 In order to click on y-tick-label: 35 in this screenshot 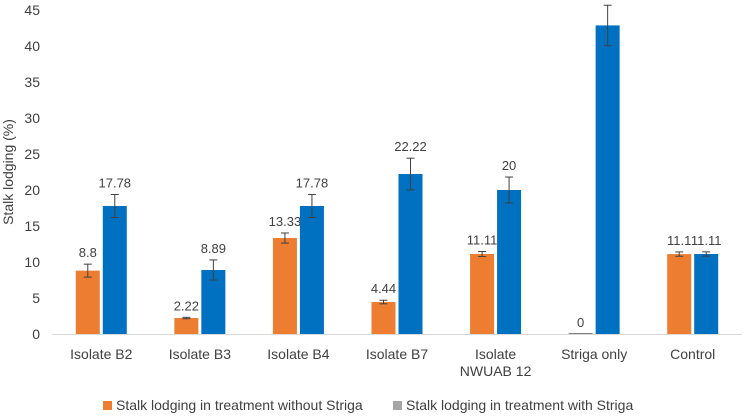, I will do `click(32, 82)`.